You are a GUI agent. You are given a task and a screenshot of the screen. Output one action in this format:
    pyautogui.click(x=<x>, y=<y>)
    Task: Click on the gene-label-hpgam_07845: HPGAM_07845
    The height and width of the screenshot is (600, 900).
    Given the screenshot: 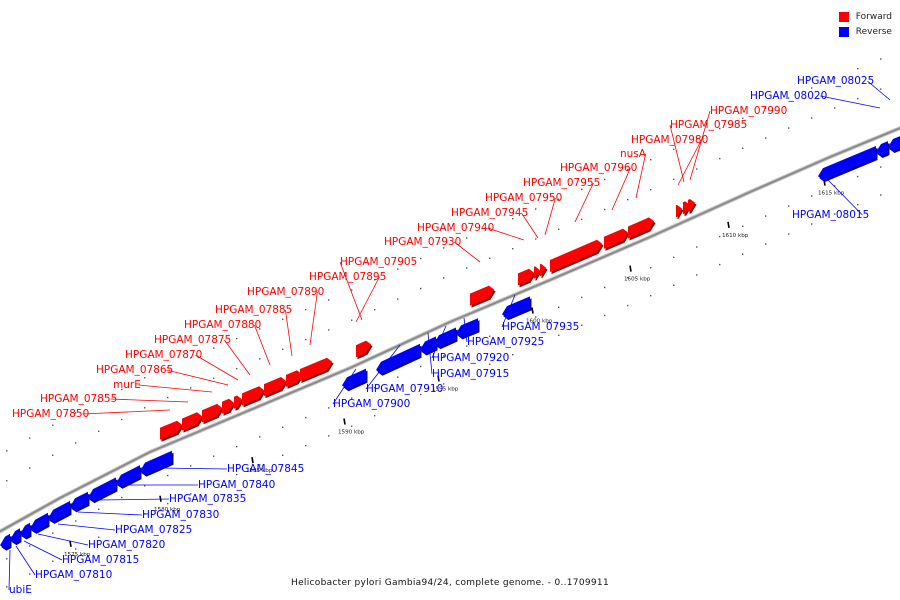 What is the action you would take?
    pyautogui.click(x=265, y=469)
    